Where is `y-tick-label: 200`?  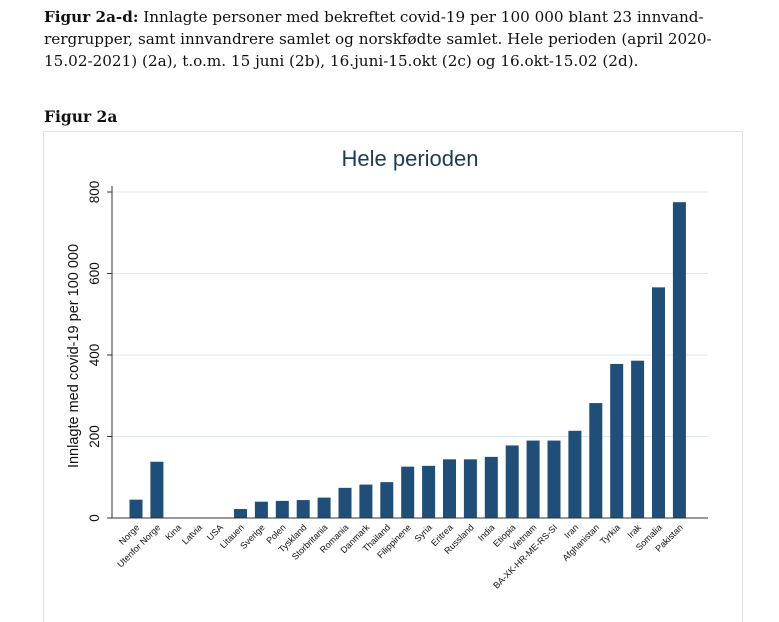
y-tick-label: 200 is located at coordinates (94, 436).